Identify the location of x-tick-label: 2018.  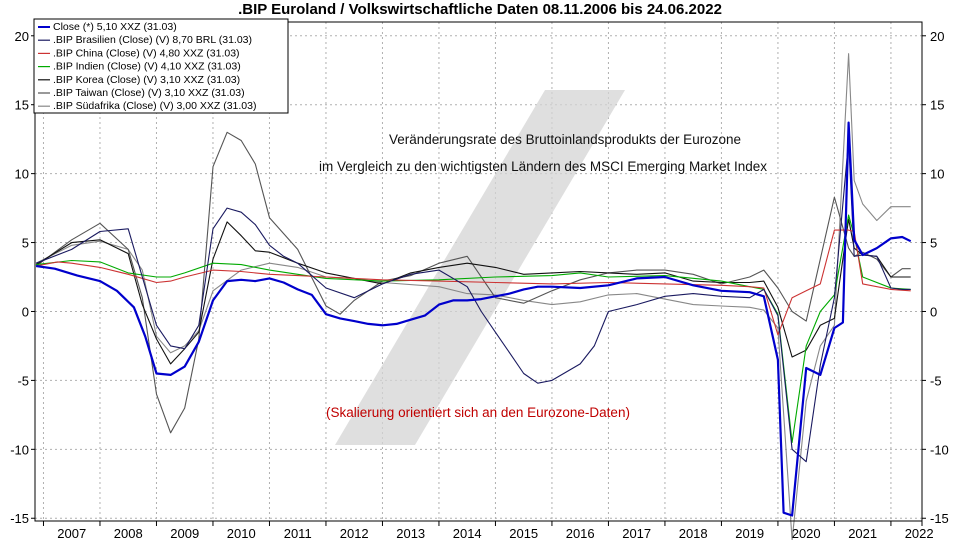
(693, 533).